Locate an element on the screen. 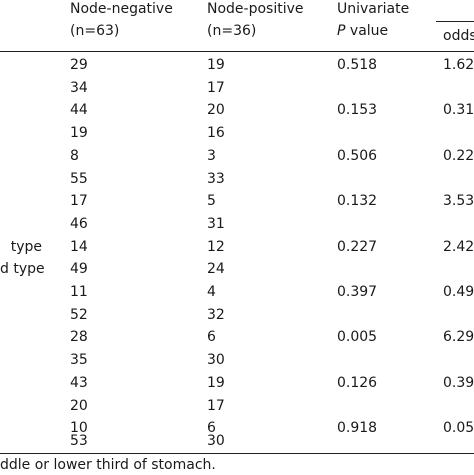 This screenshot has height=475, width=474. odds-ratio: 2.42 is located at coordinates (458, 246).